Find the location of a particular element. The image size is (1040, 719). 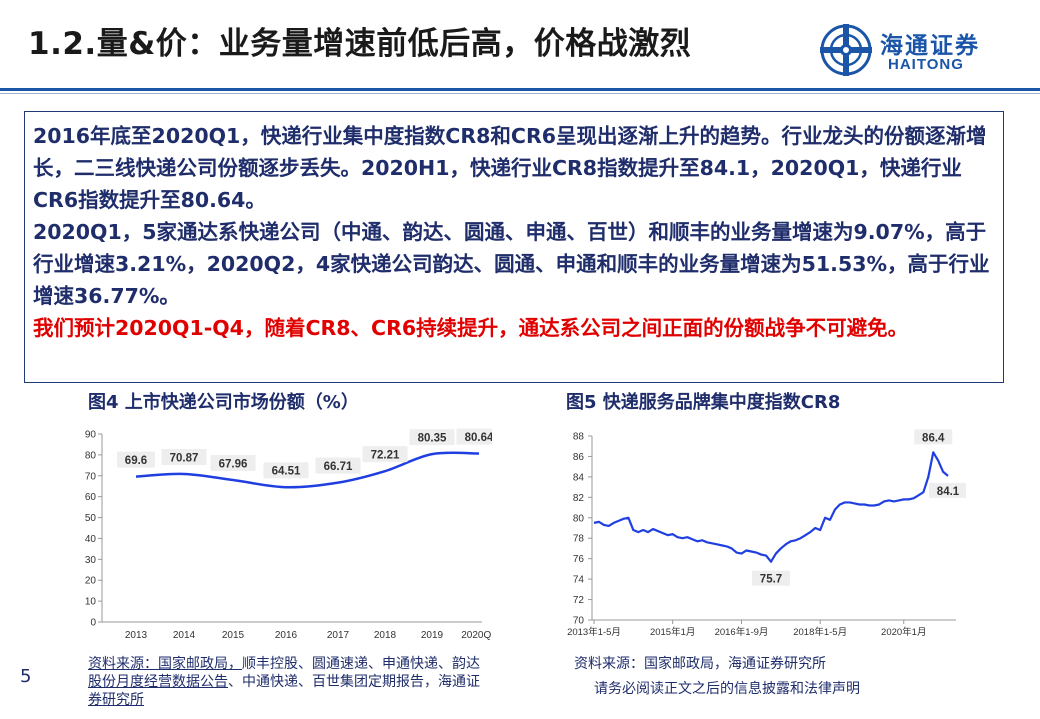

y-tick-label: 30 is located at coordinates (91, 560).